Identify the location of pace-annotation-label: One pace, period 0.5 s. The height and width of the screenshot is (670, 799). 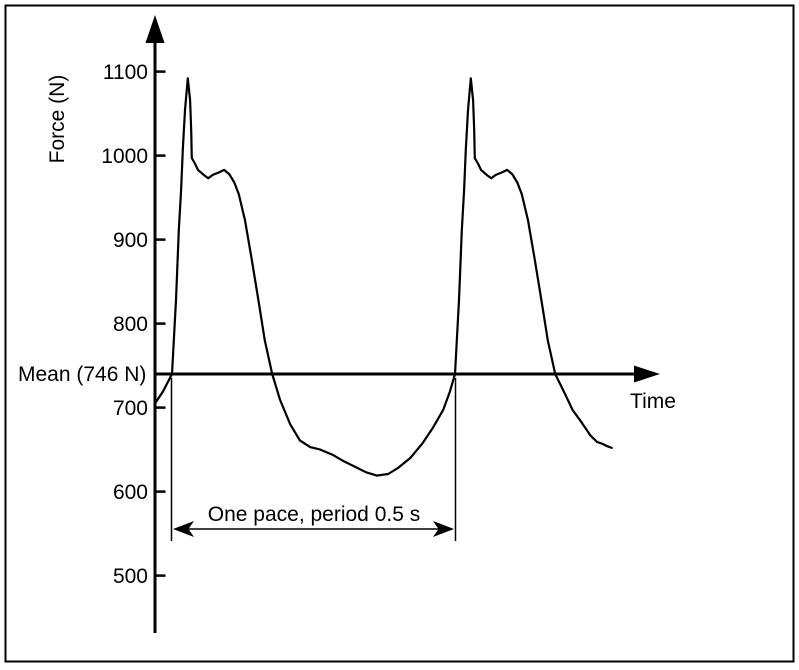
(314, 514).